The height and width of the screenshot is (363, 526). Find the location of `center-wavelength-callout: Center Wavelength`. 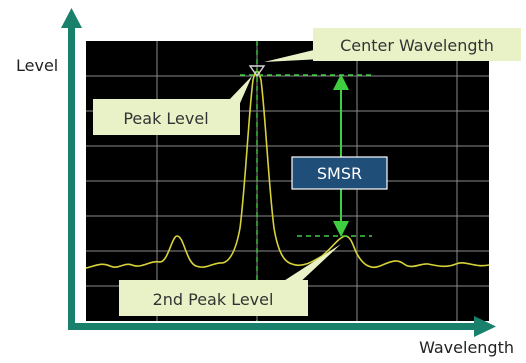

center-wavelength-callout: Center Wavelength is located at coordinates (392, 45).